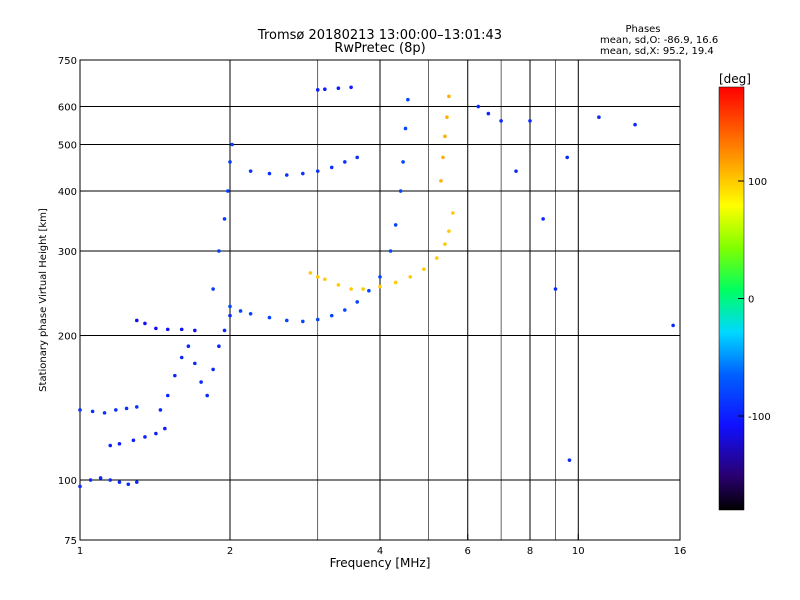 The width and height of the screenshot is (800, 600). I want to click on chart-title: Tromsø 20180213 13:00:00–13:01:43, so click(379, 35).